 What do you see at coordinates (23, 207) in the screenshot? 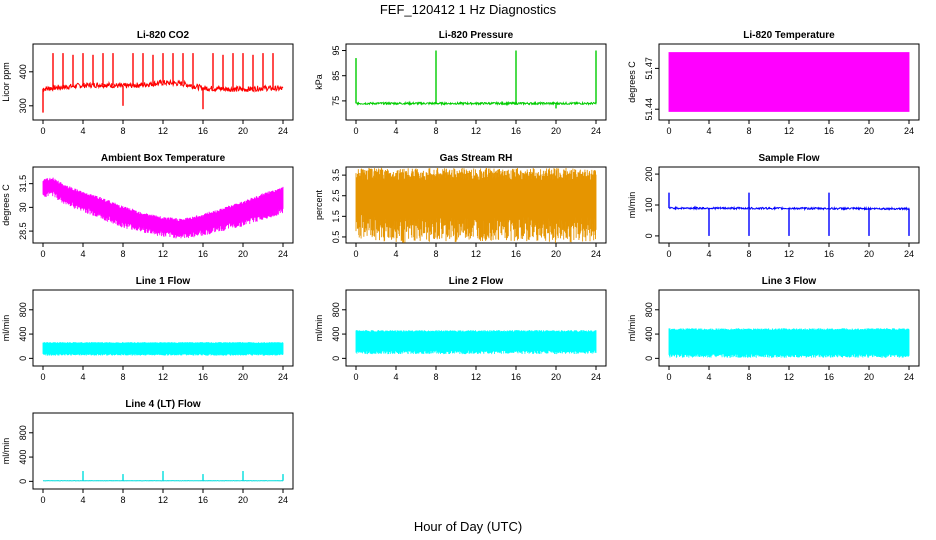
I see `y-tick-label: 30` at bounding box center [23, 207].